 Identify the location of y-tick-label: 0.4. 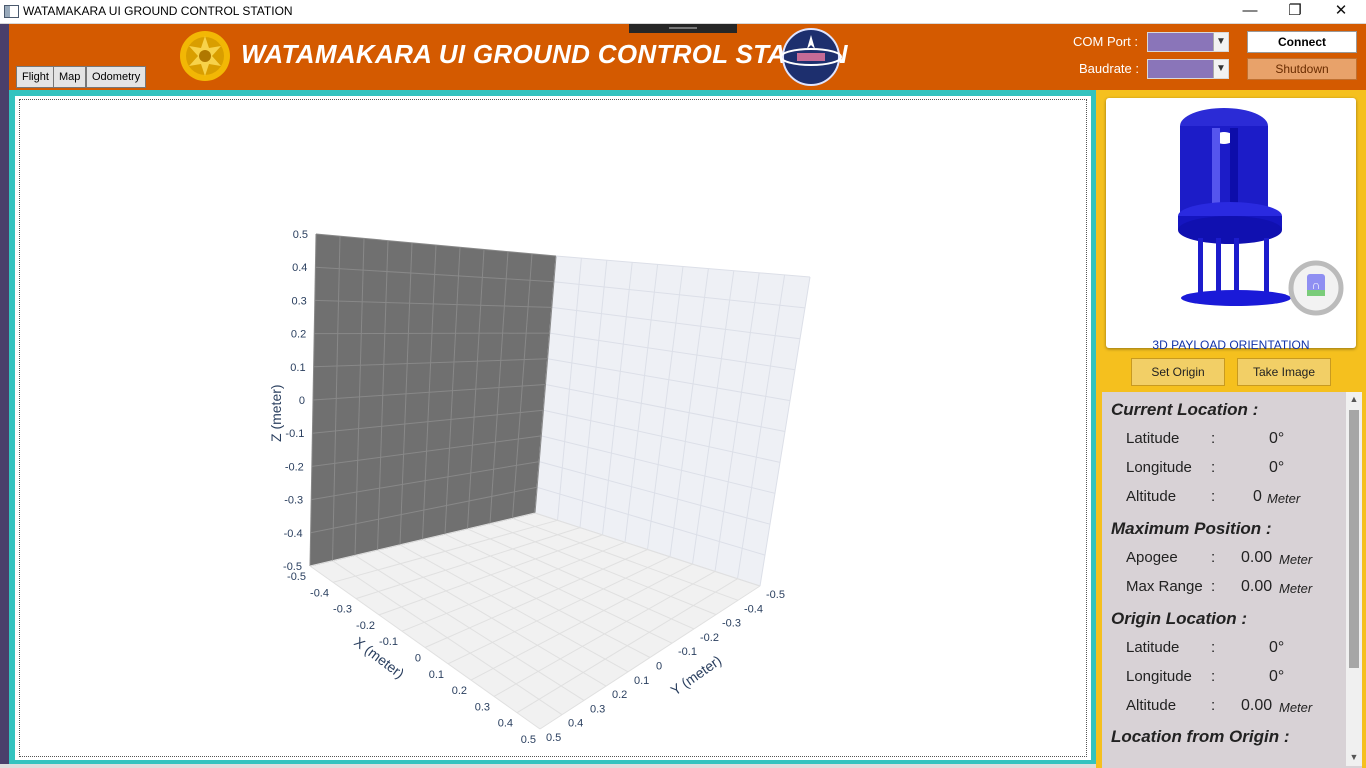
(575, 724).